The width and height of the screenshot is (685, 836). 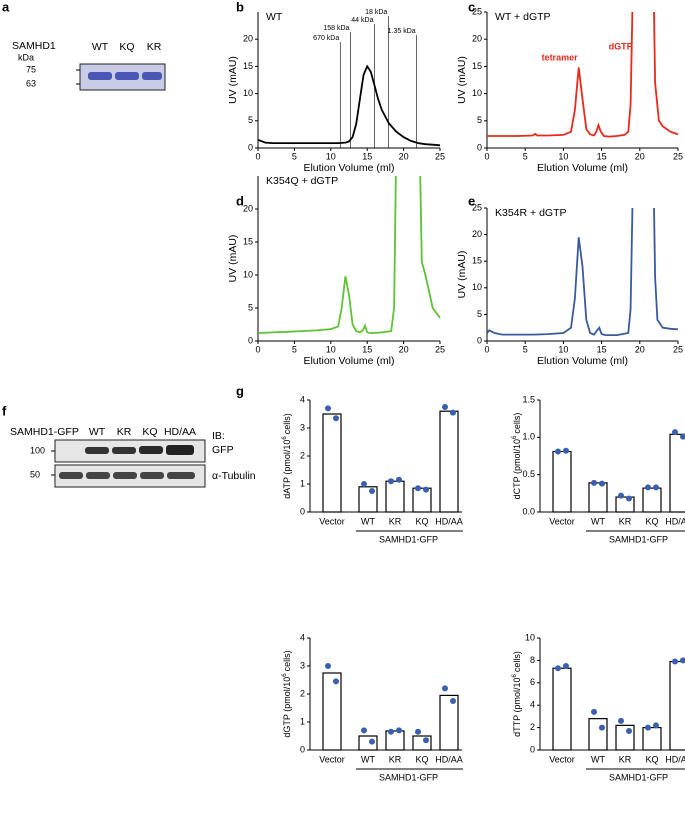 I want to click on chart-title: K354Q + dGTP, so click(x=302, y=181).